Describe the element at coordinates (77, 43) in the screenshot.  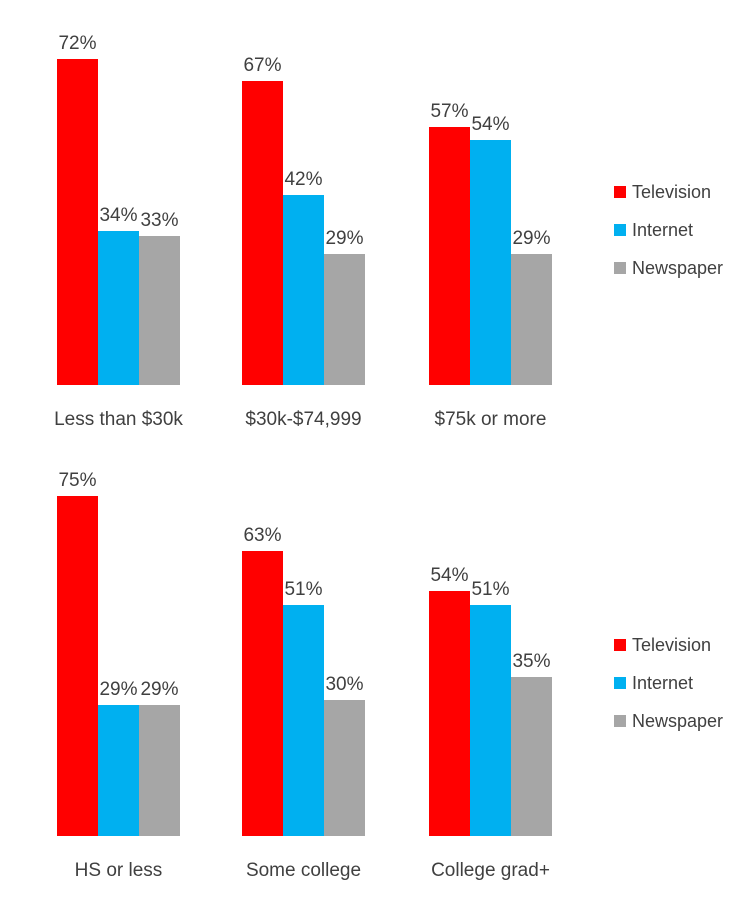
I see `value-label: 72%` at that location.